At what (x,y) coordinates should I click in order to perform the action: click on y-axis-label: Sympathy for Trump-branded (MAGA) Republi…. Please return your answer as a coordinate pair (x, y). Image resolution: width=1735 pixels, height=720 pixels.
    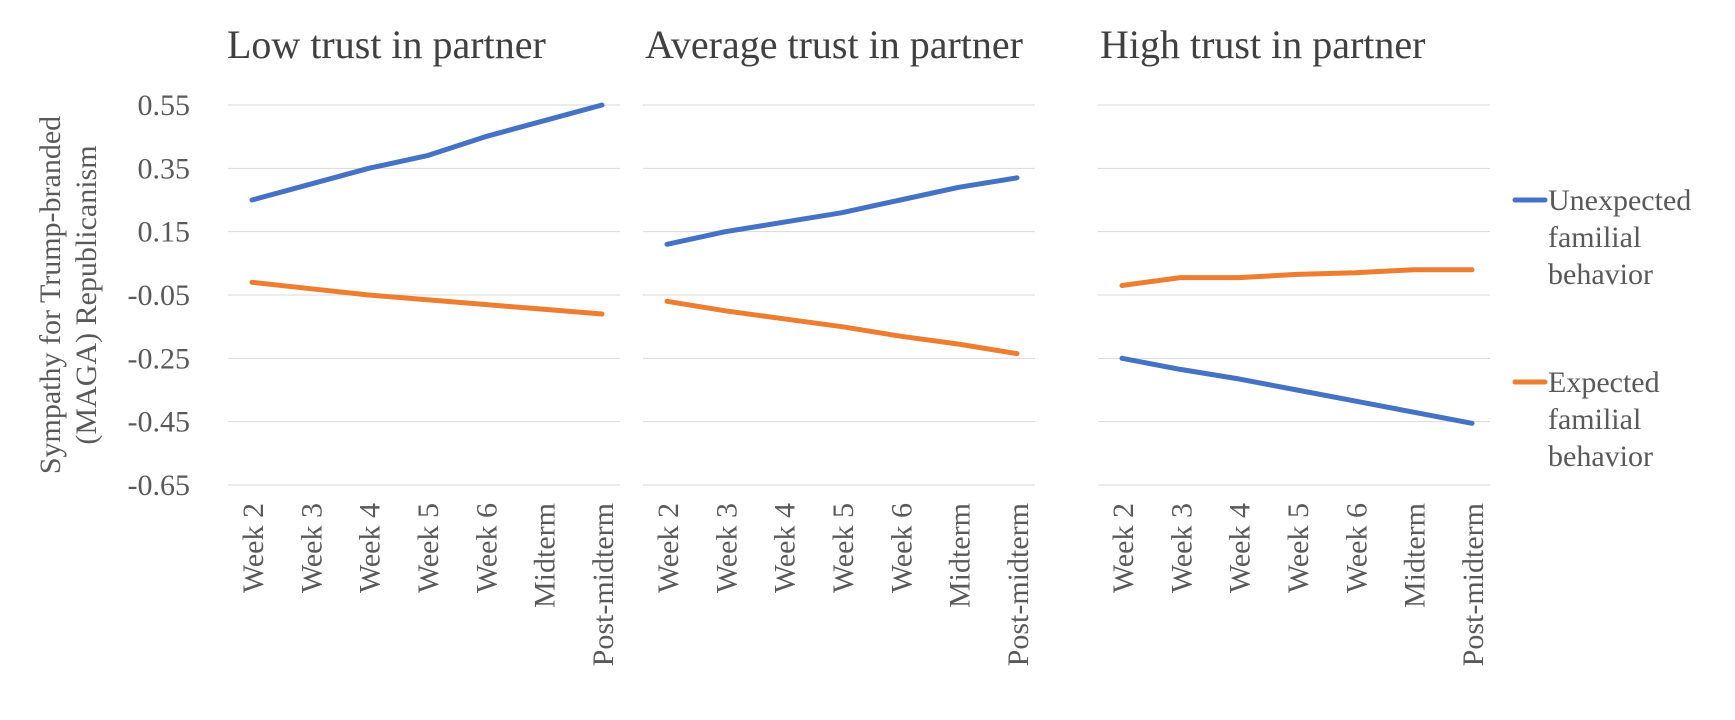
    Looking at the image, I should click on (68, 295).